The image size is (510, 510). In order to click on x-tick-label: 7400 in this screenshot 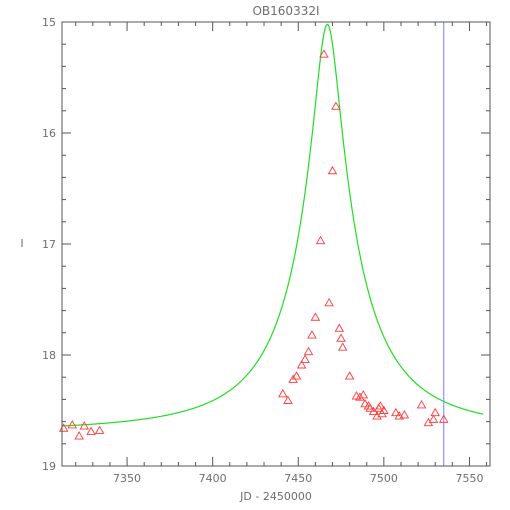, I will do `click(213, 478)`.